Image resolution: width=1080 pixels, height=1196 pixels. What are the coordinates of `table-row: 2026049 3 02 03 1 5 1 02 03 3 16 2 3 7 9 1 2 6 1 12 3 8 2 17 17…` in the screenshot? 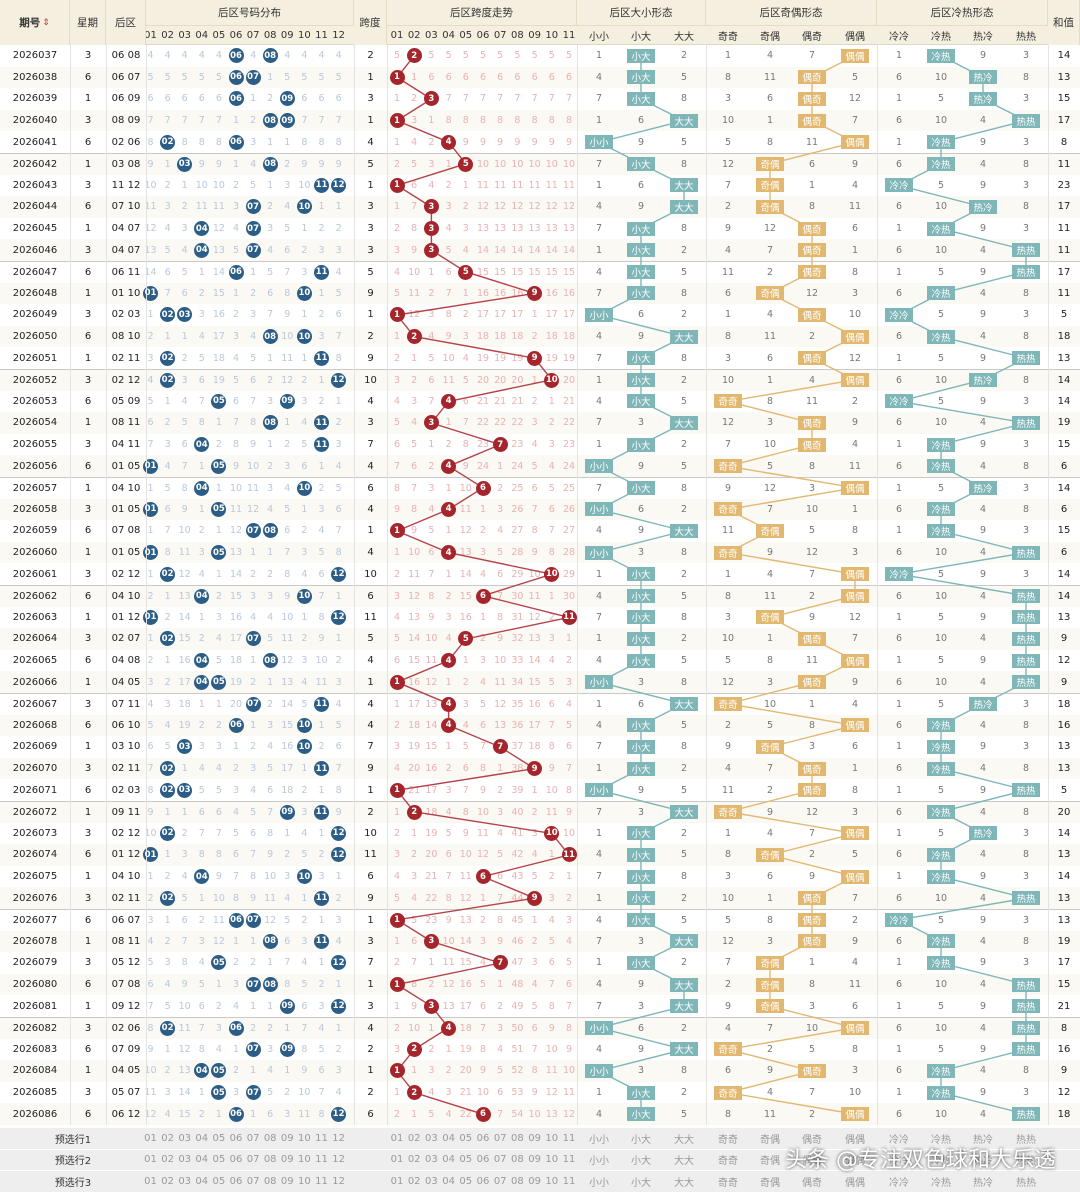 It's located at (540, 315).